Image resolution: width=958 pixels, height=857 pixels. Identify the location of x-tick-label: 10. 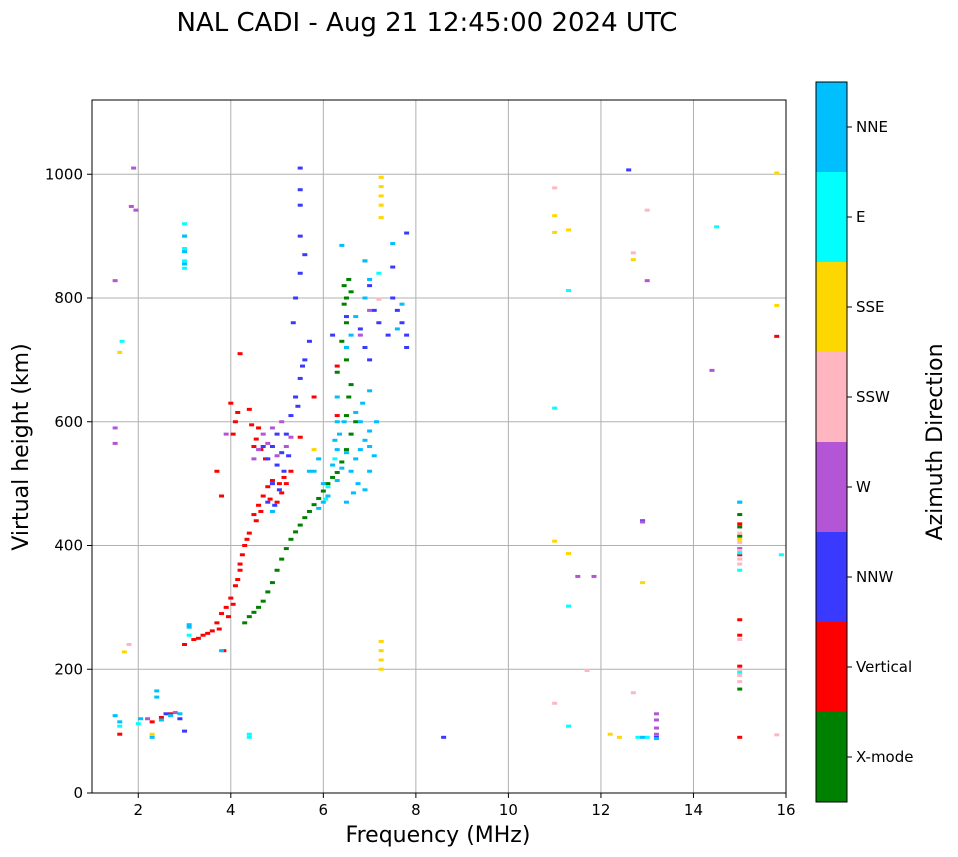
(508, 810).